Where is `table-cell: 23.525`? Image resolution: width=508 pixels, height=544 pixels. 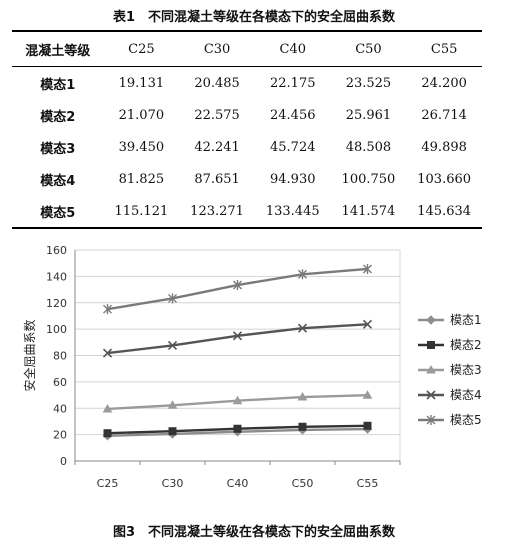
table-cell: 23.525 is located at coordinates (368, 83).